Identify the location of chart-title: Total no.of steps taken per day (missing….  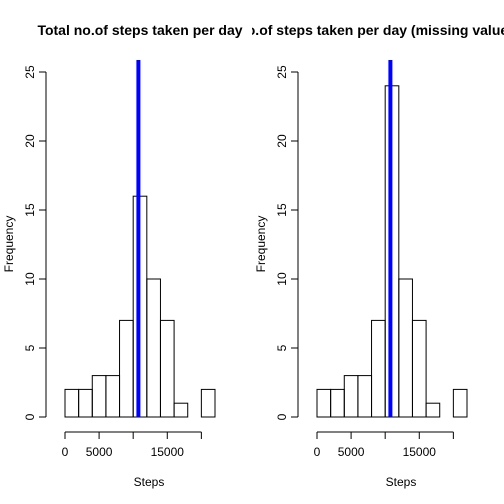
(353, 30).